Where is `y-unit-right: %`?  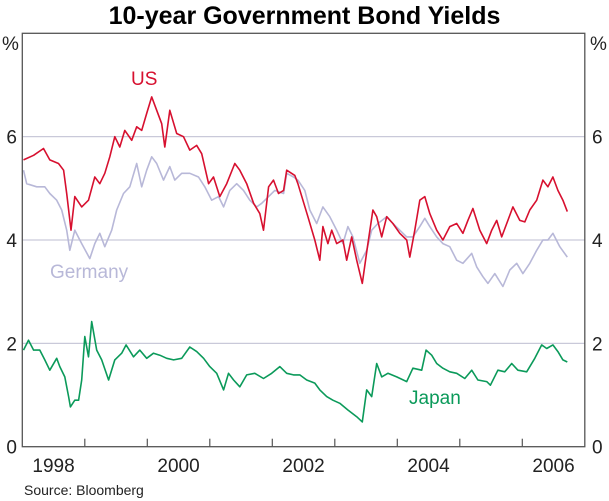 y-unit-right: % is located at coordinates (598, 44).